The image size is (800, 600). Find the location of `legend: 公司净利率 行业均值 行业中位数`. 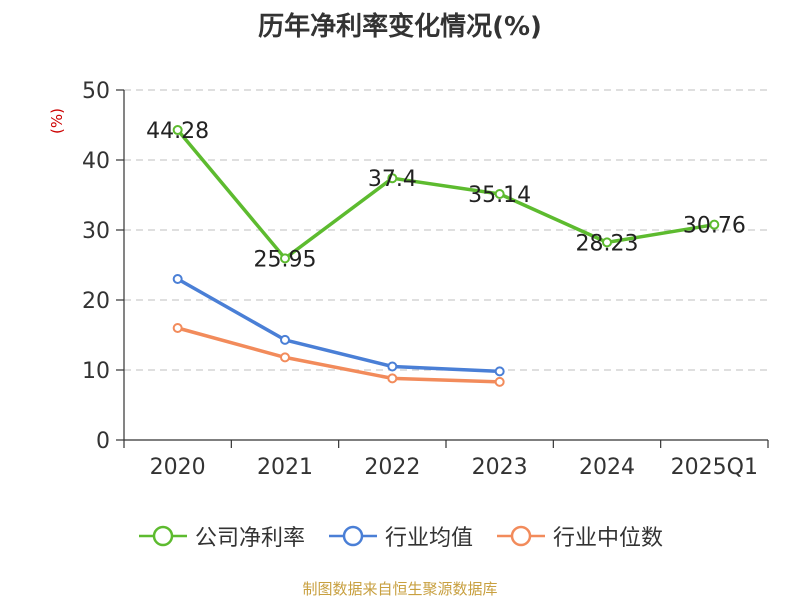

legend: 公司净利率 行业均值 行业中位数 is located at coordinates (400, 536).